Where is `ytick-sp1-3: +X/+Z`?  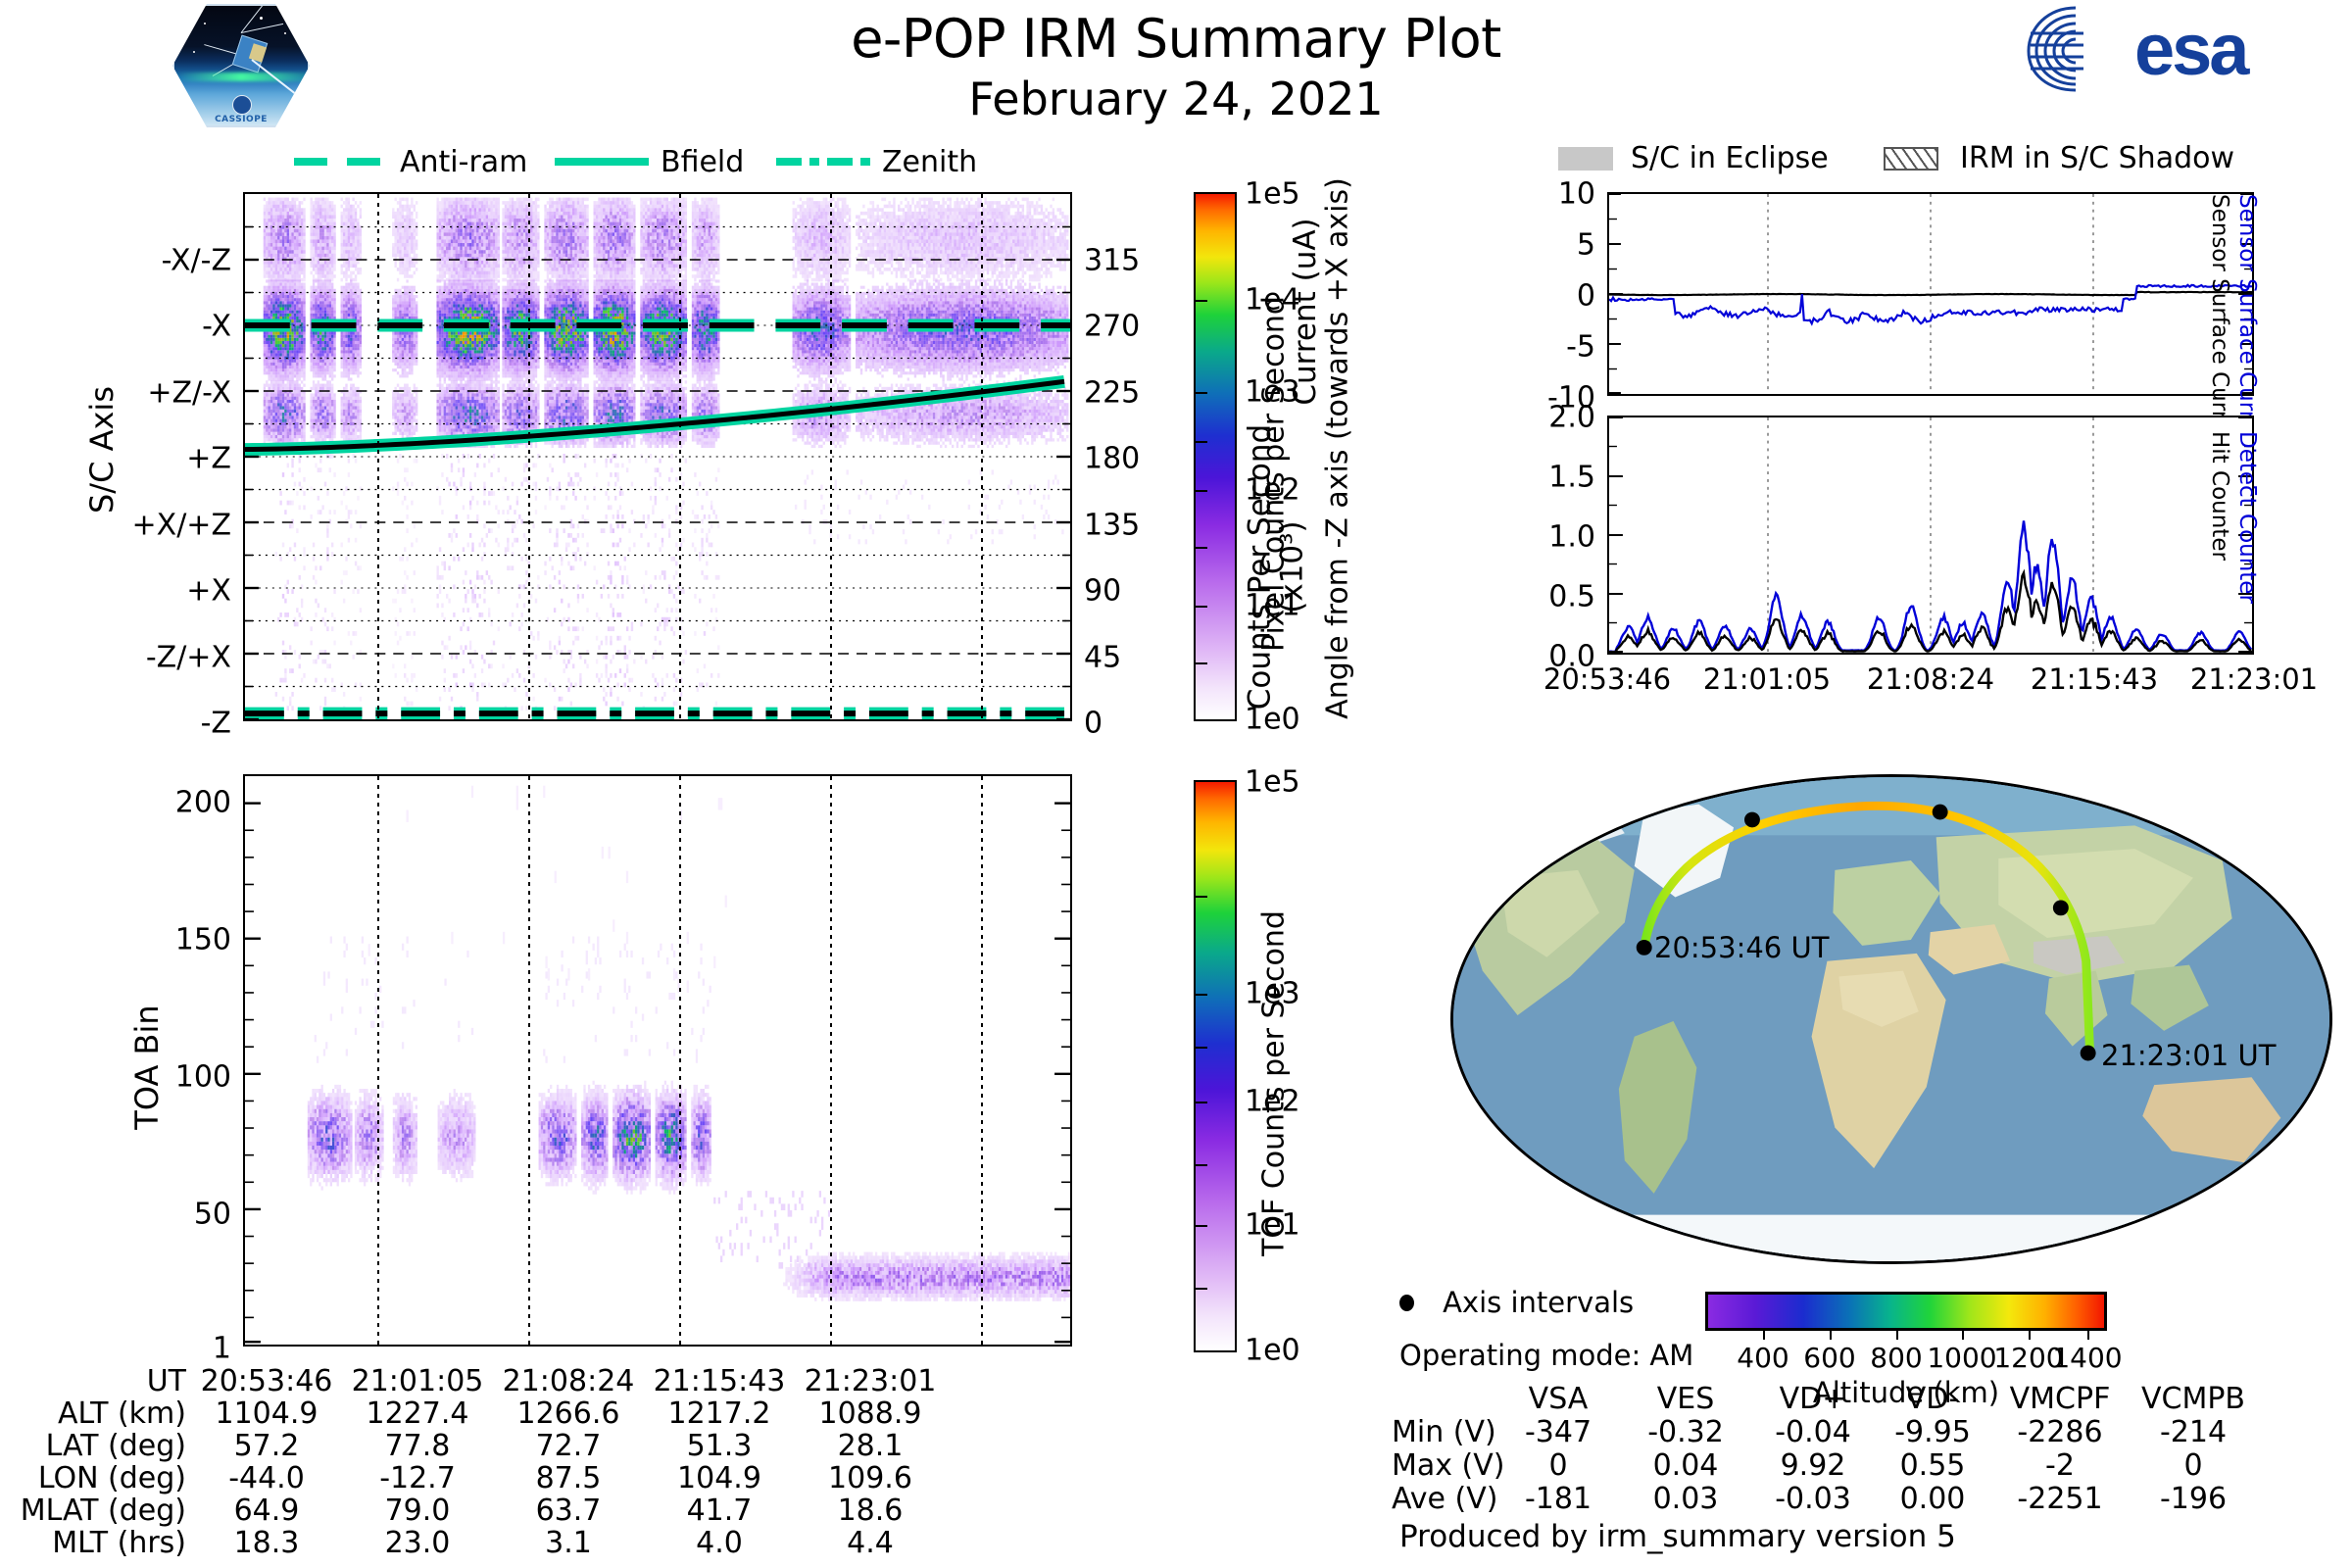
ytick-sp1-3: +X/+Z is located at coordinates (181, 525).